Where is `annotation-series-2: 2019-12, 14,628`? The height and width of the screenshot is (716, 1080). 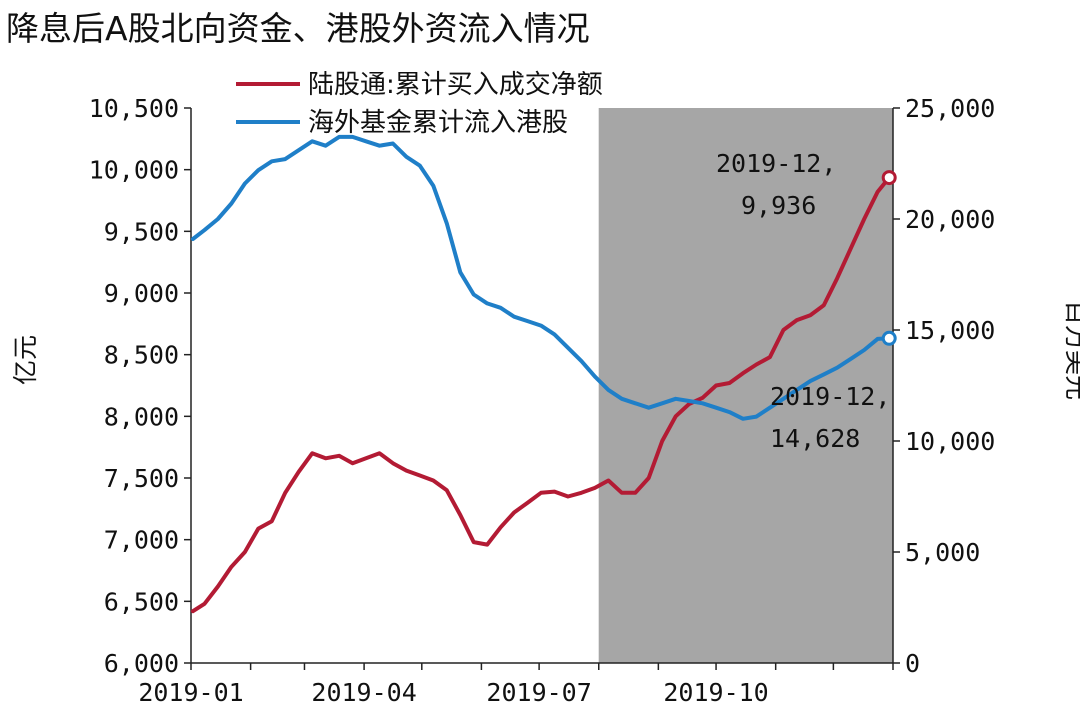
annotation-series-2: 2019-12, 14,628 is located at coordinates (830, 417).